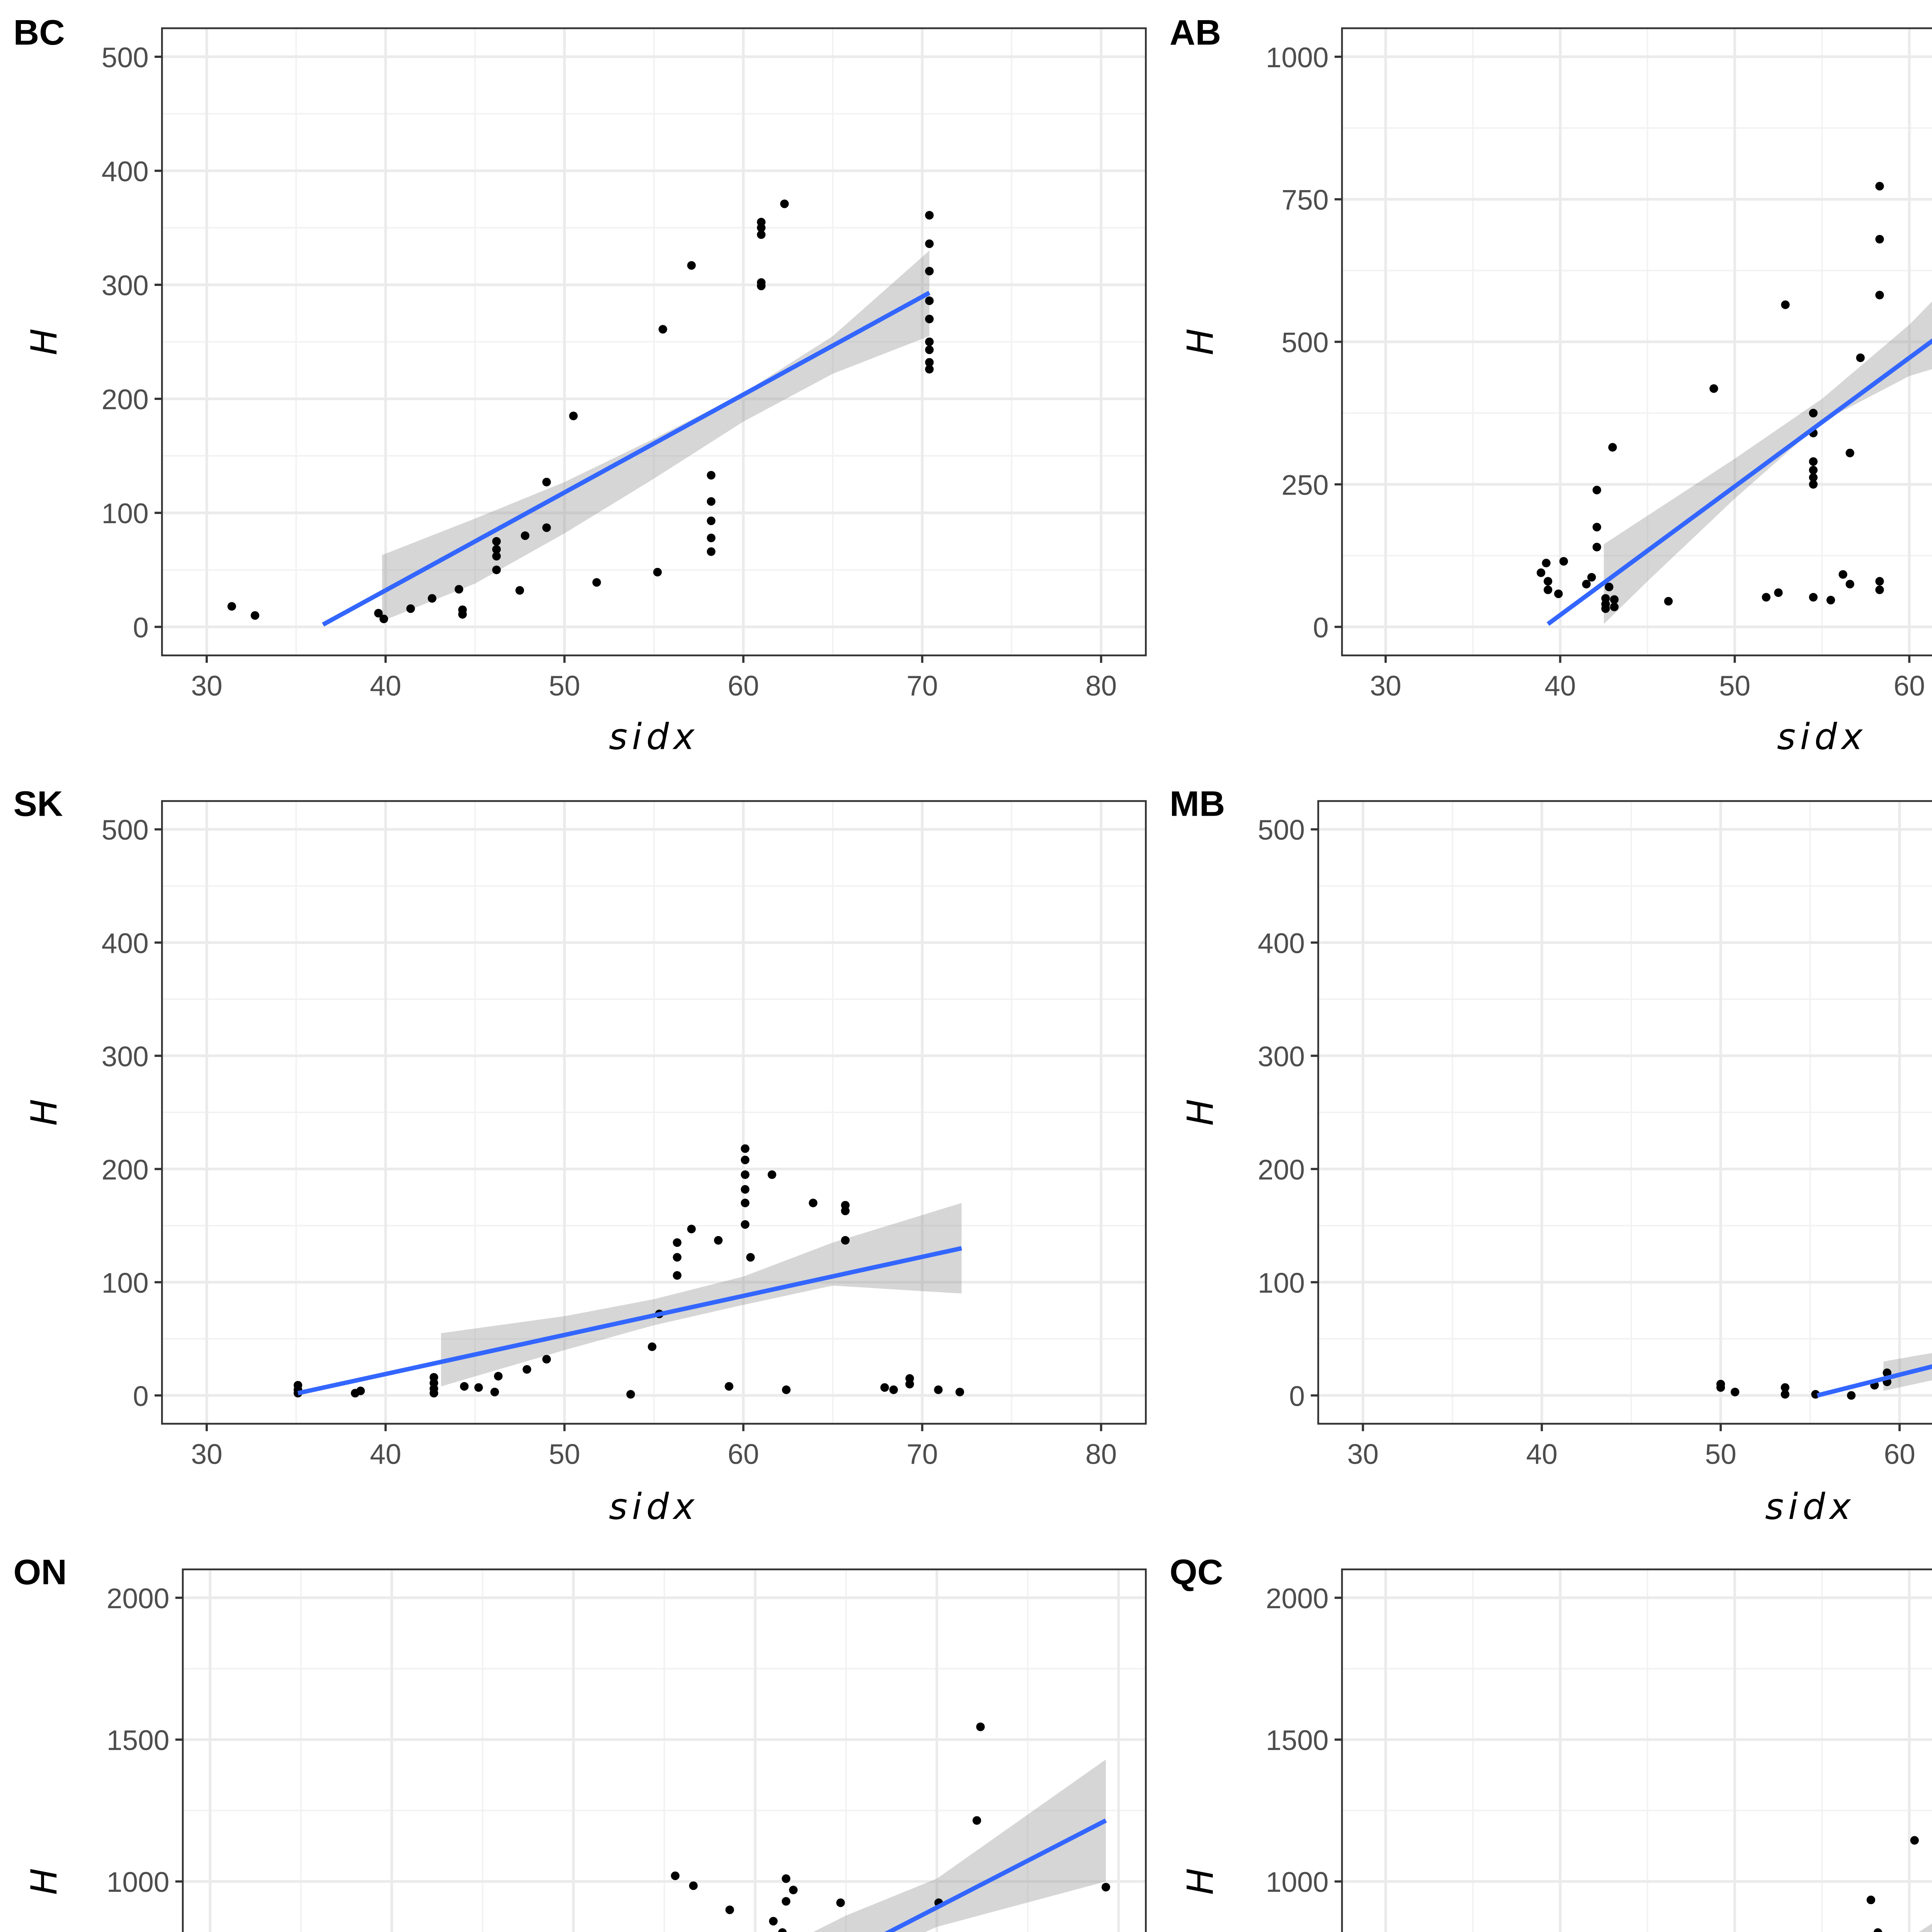  Describe the element at coordinates (922, 686) in the screenshot. I see `x-tick-label: 70` at that location.